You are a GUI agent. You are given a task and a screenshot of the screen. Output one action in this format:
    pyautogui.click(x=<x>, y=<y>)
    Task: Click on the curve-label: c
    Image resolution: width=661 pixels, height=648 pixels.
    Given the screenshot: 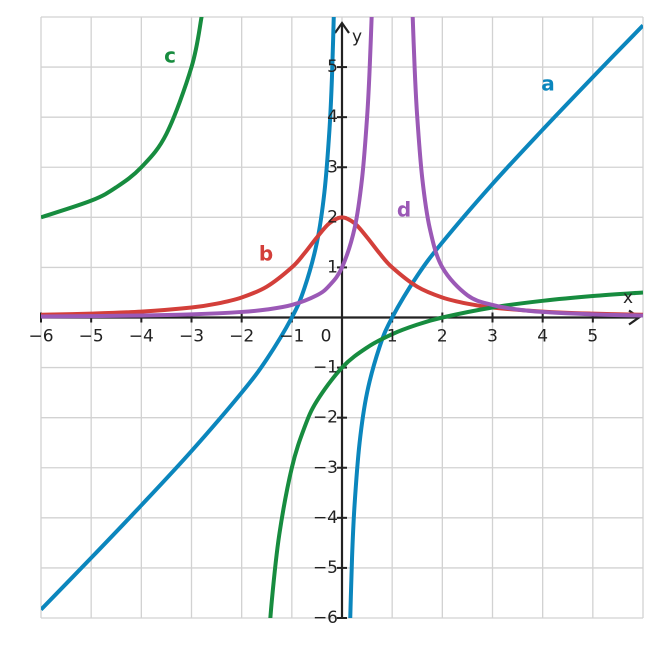 What is the action you would take?
    pyautogui.click(x=170, y=56)
    